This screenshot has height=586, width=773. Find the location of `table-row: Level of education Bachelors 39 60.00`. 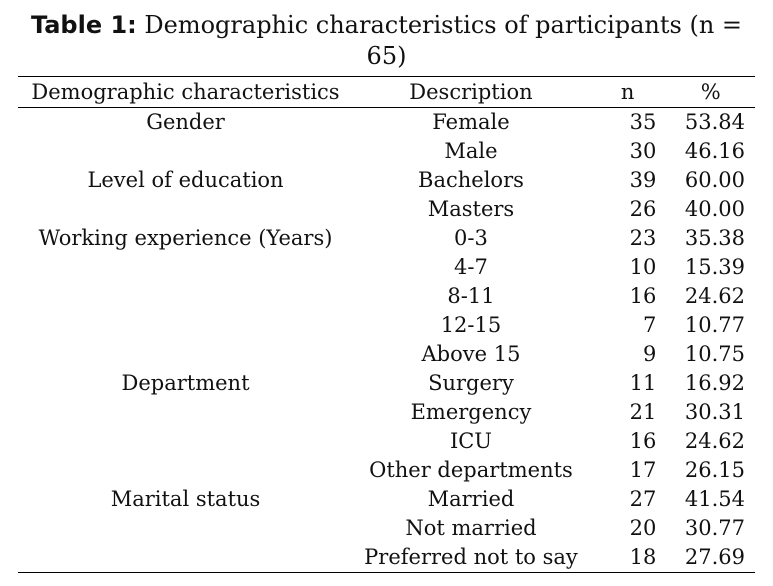

table-row: Level of education Bachelors 39 60.00 is located at coordinates (386, 180).